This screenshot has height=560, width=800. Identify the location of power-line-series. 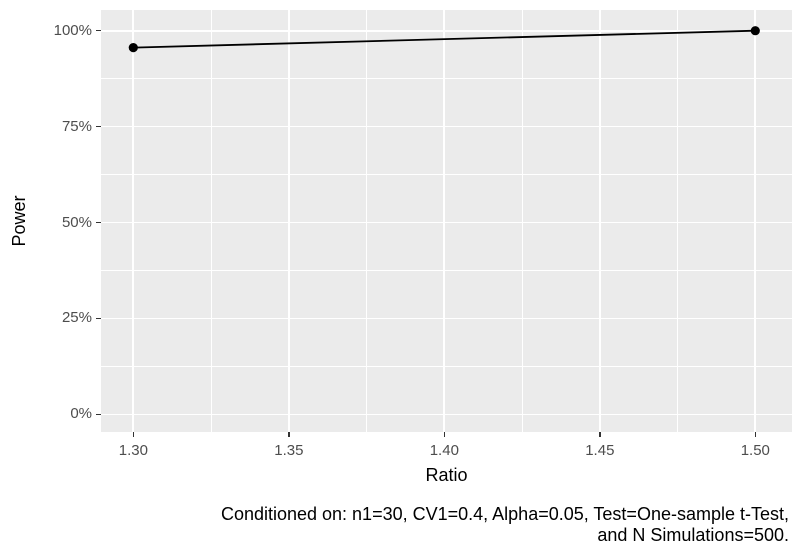
(444, 39).